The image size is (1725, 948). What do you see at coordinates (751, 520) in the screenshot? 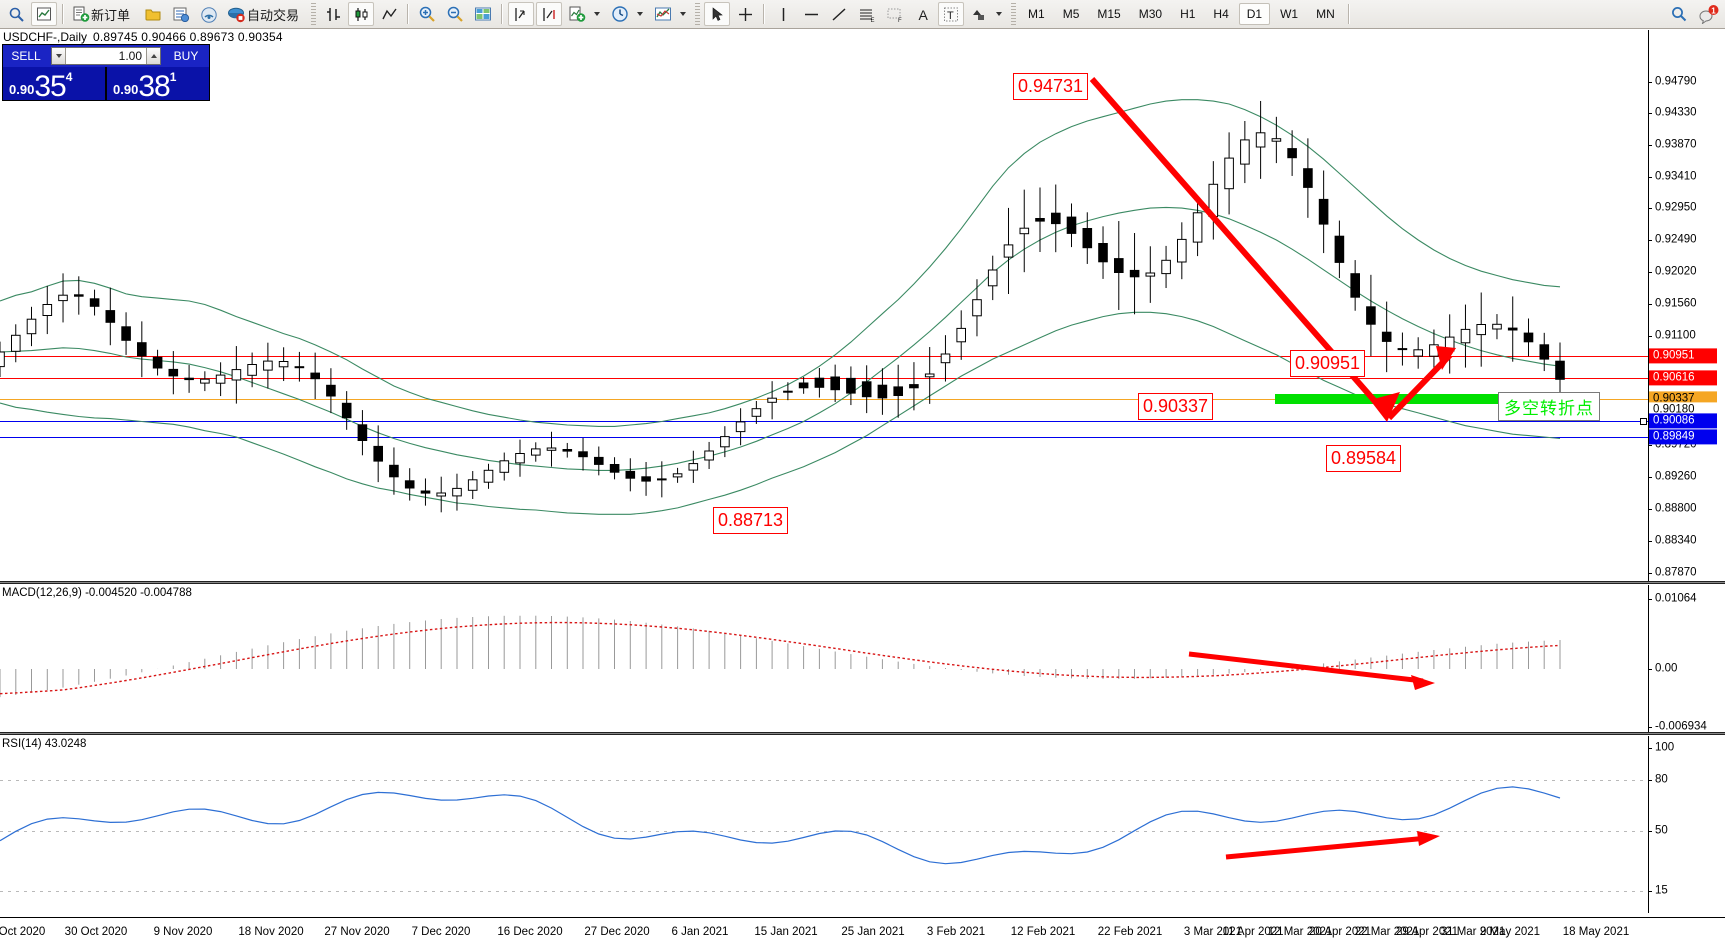
I see `swing-low-label: 0.88713` at bounding box center [751, 520].